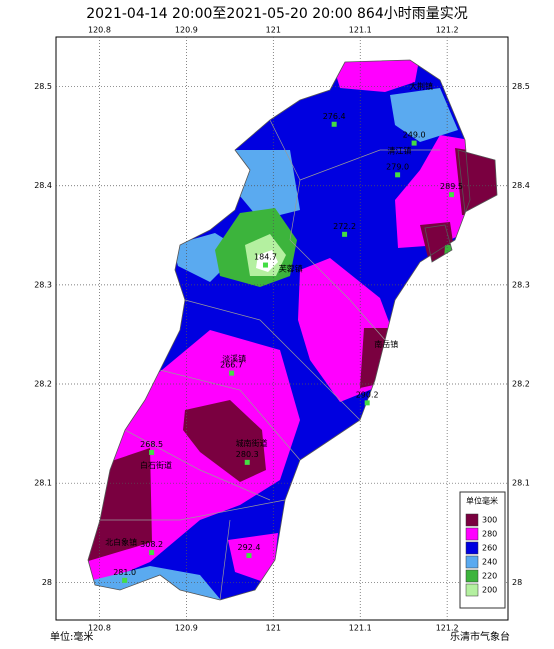 The image size is (554, 649). I want to click on place-name: 北白象镇, so click(121, 542).